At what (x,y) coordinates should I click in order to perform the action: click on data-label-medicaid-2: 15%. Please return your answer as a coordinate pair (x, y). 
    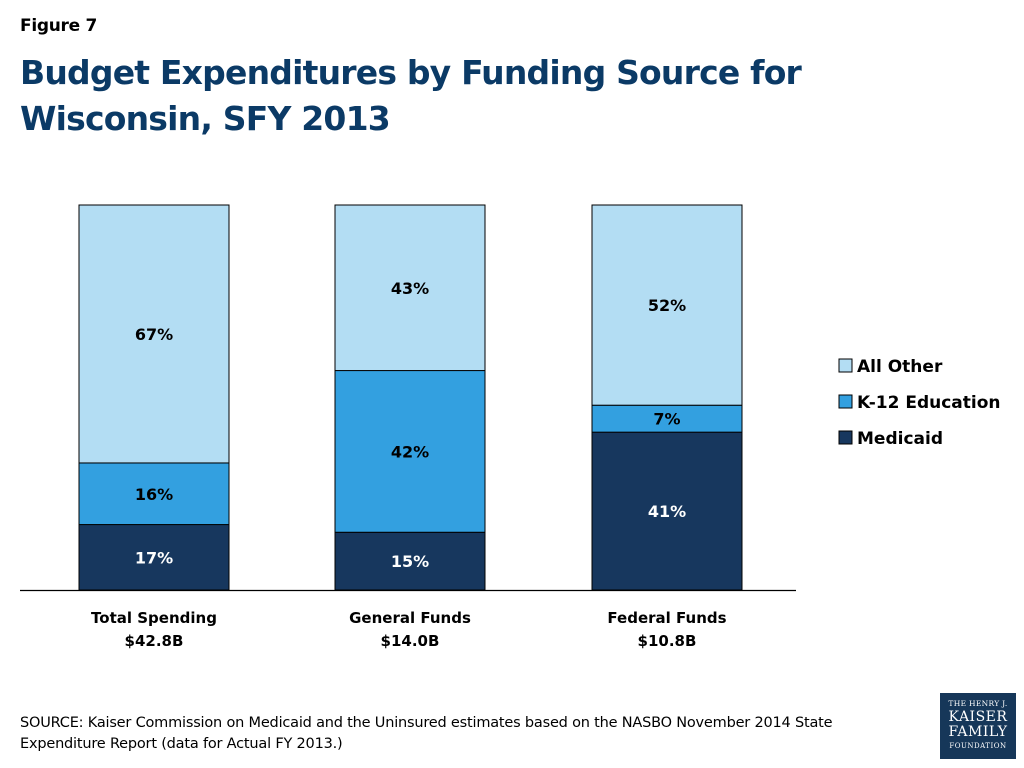
    Looking at the image, I should click on (410, 561).